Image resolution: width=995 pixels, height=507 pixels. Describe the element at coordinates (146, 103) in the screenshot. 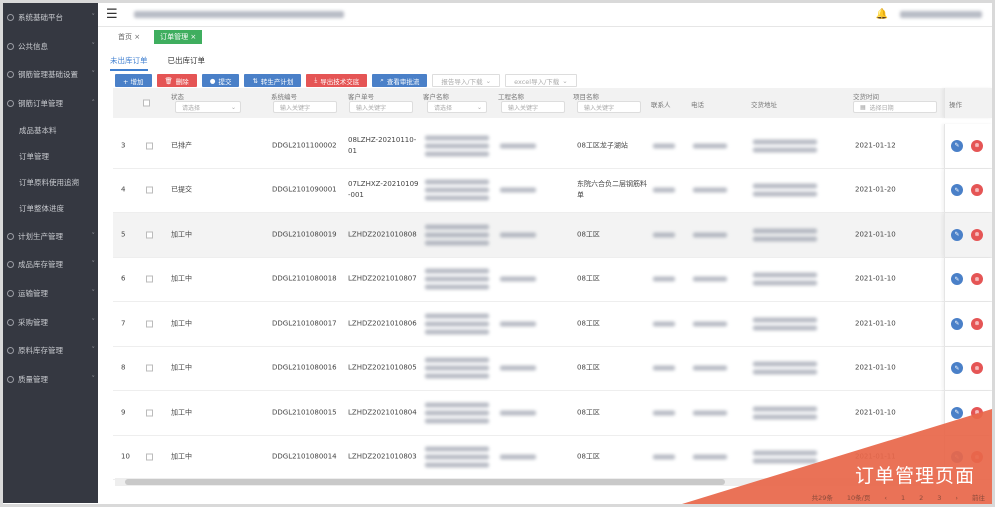

I see `select-all-checkbox` at that location.